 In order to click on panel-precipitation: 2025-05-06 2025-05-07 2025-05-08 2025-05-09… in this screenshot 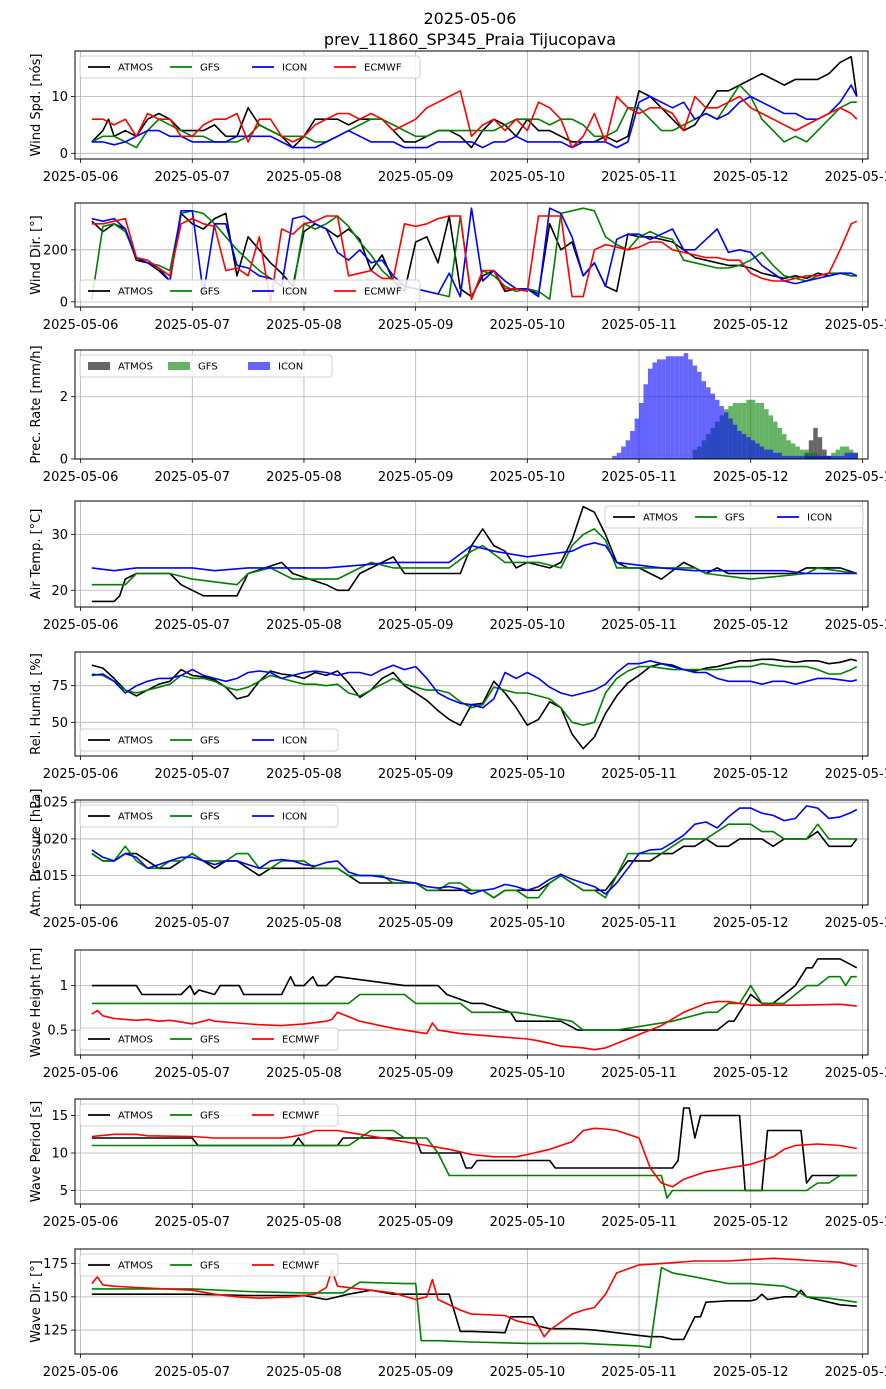, I will do `click(457, 415)`.